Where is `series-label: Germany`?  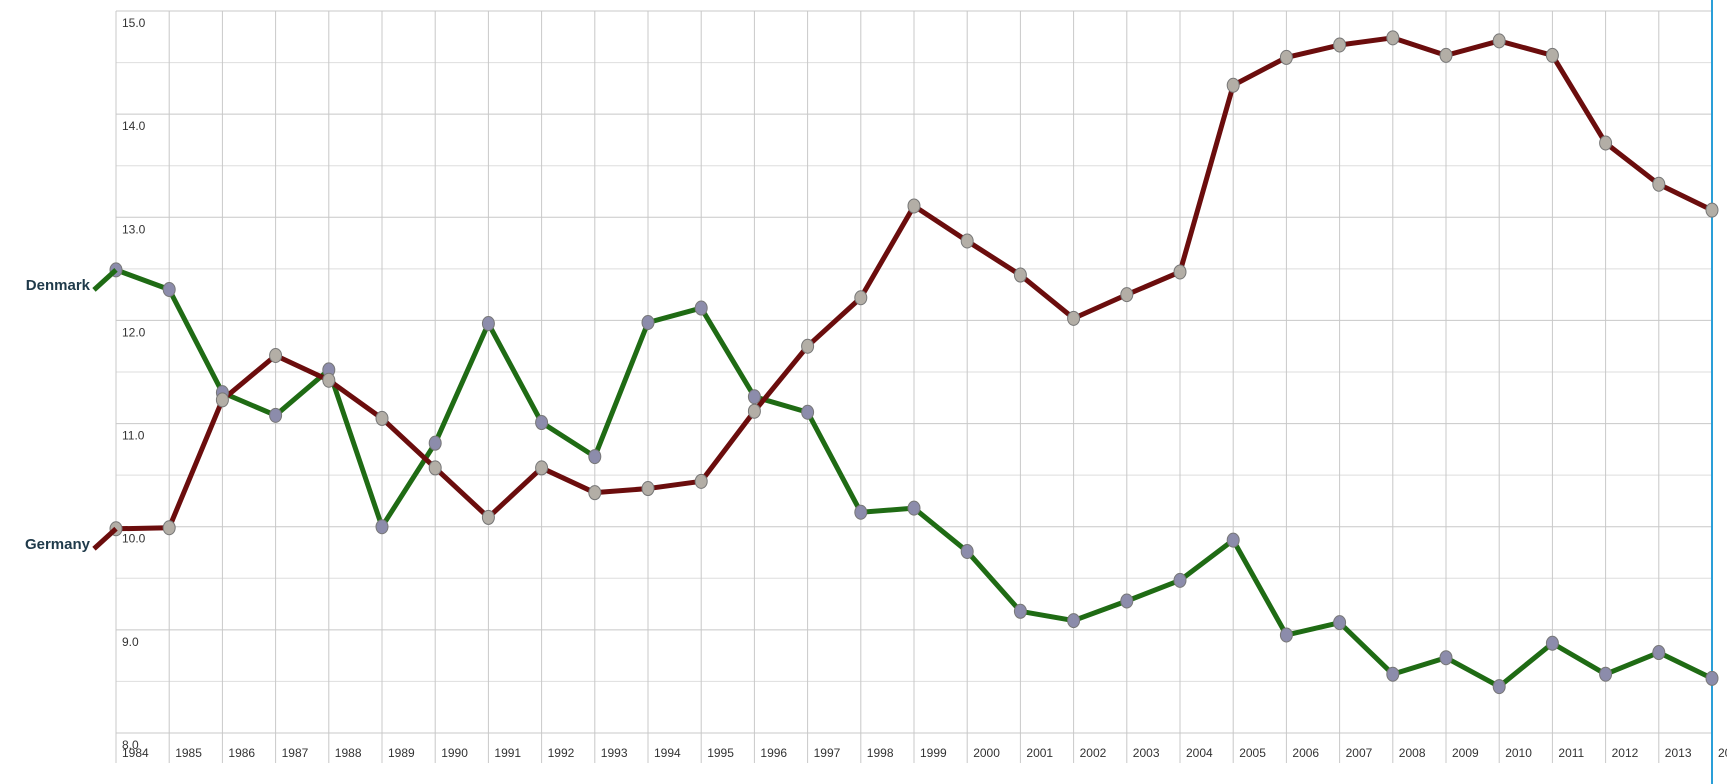 series-label: Germany is located at coordinates (58, 544).